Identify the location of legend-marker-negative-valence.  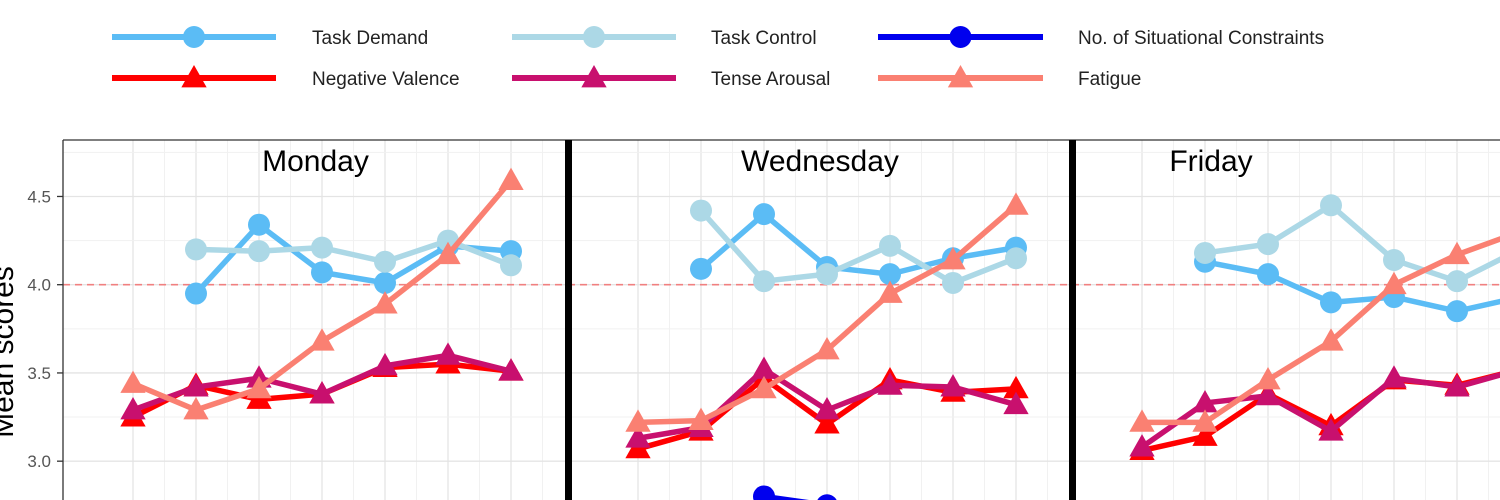
(194, 76).